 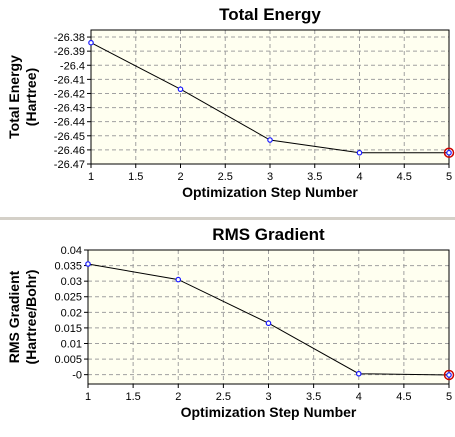 I want to click on rms-y-axis-title: RMS Gradient, so click(x=14, y=316).